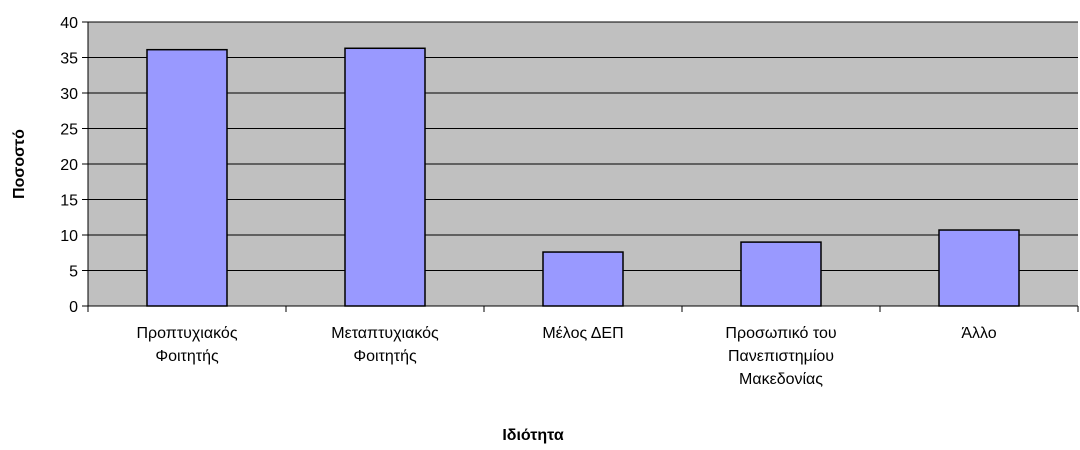 This screenshot has height=450, width=1080. Describe the element at coordinates (385, 345) in the screenshot. I see `x-category-label: Μεταπτυχιακός Φοιτητής` at that location.